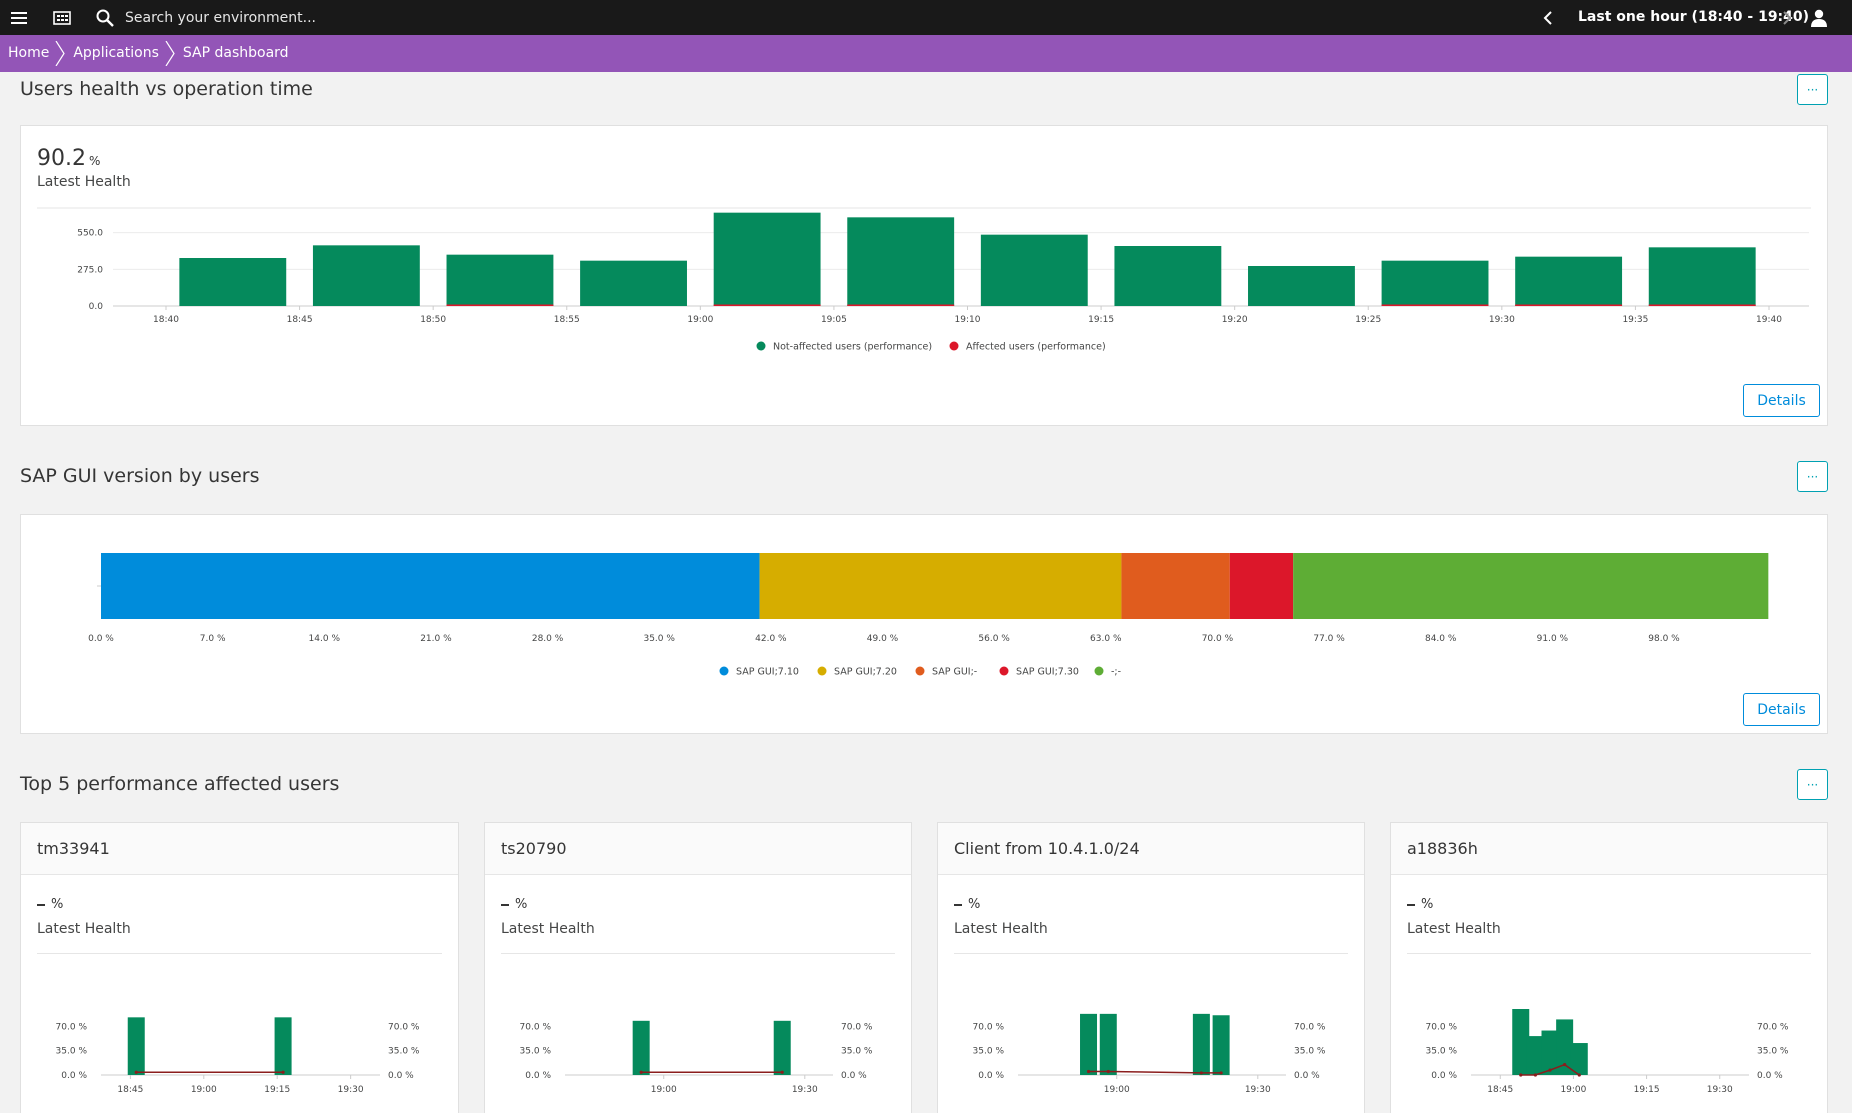  What do you see at coordinates (1694, 17) in the screenshot?
I see `timeframe-selector: Last one hour (18:40 - 19:40)` at bounding box center [1694, 17].